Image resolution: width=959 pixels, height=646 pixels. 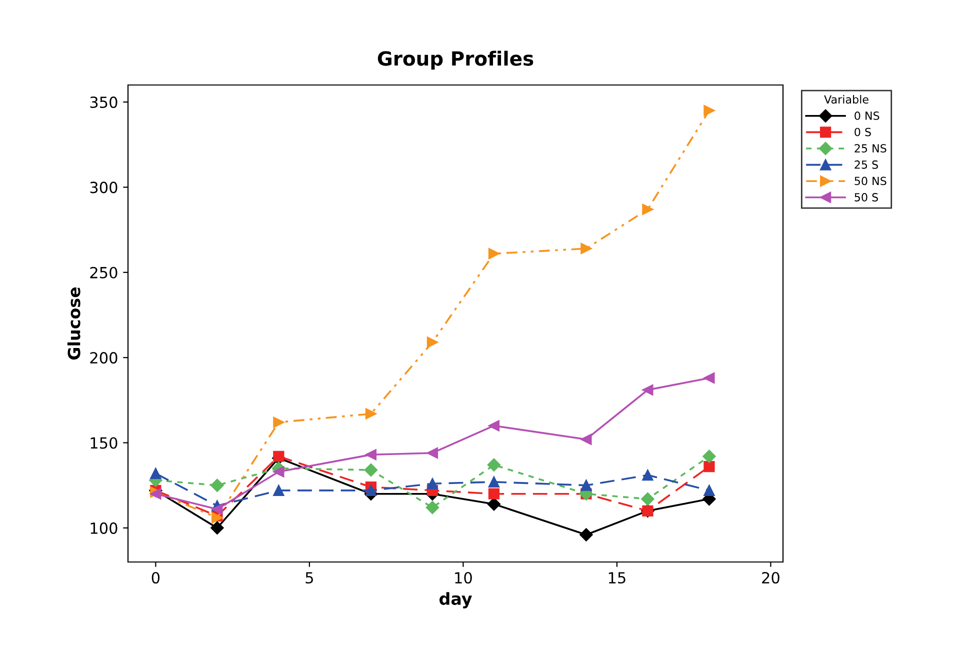 What do you see at coordinates (870, 148) in the screenshot?
I see `legend-label: 25 NS` at bounding box center [870, 148].